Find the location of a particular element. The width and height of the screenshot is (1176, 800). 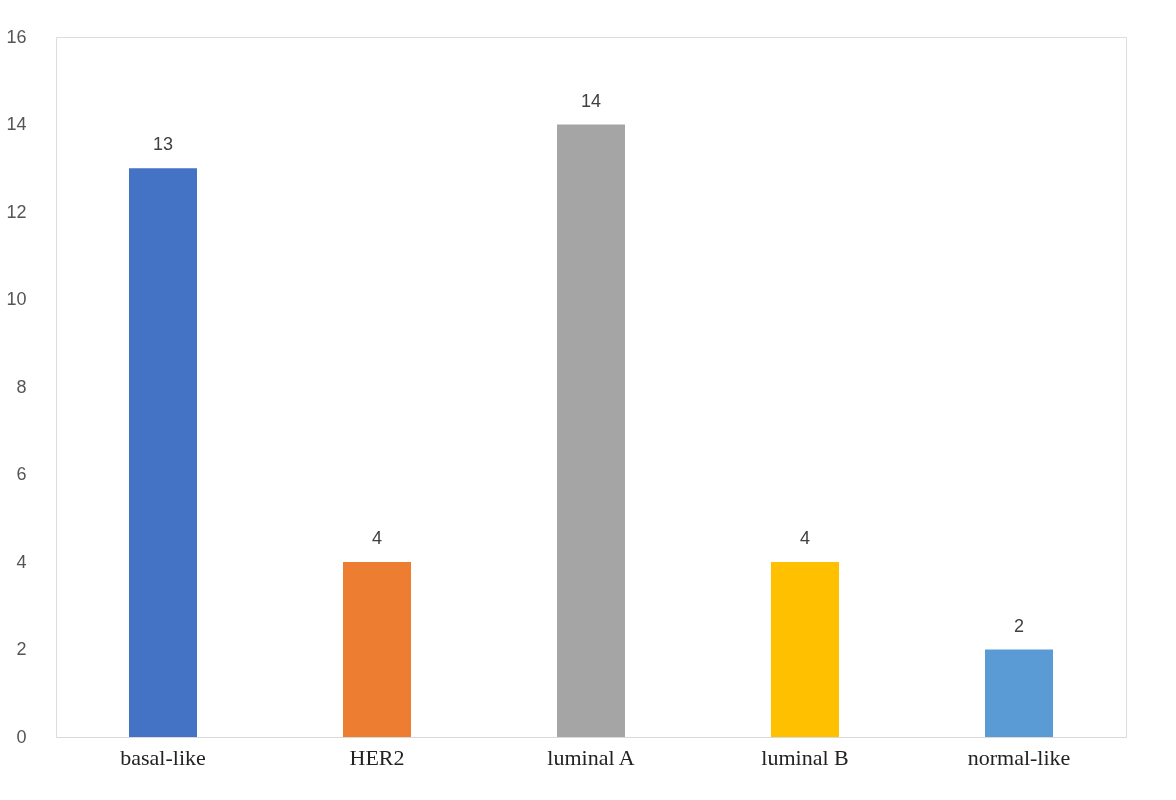

y-tick-label: 6 is located at coordinates (21, 474).